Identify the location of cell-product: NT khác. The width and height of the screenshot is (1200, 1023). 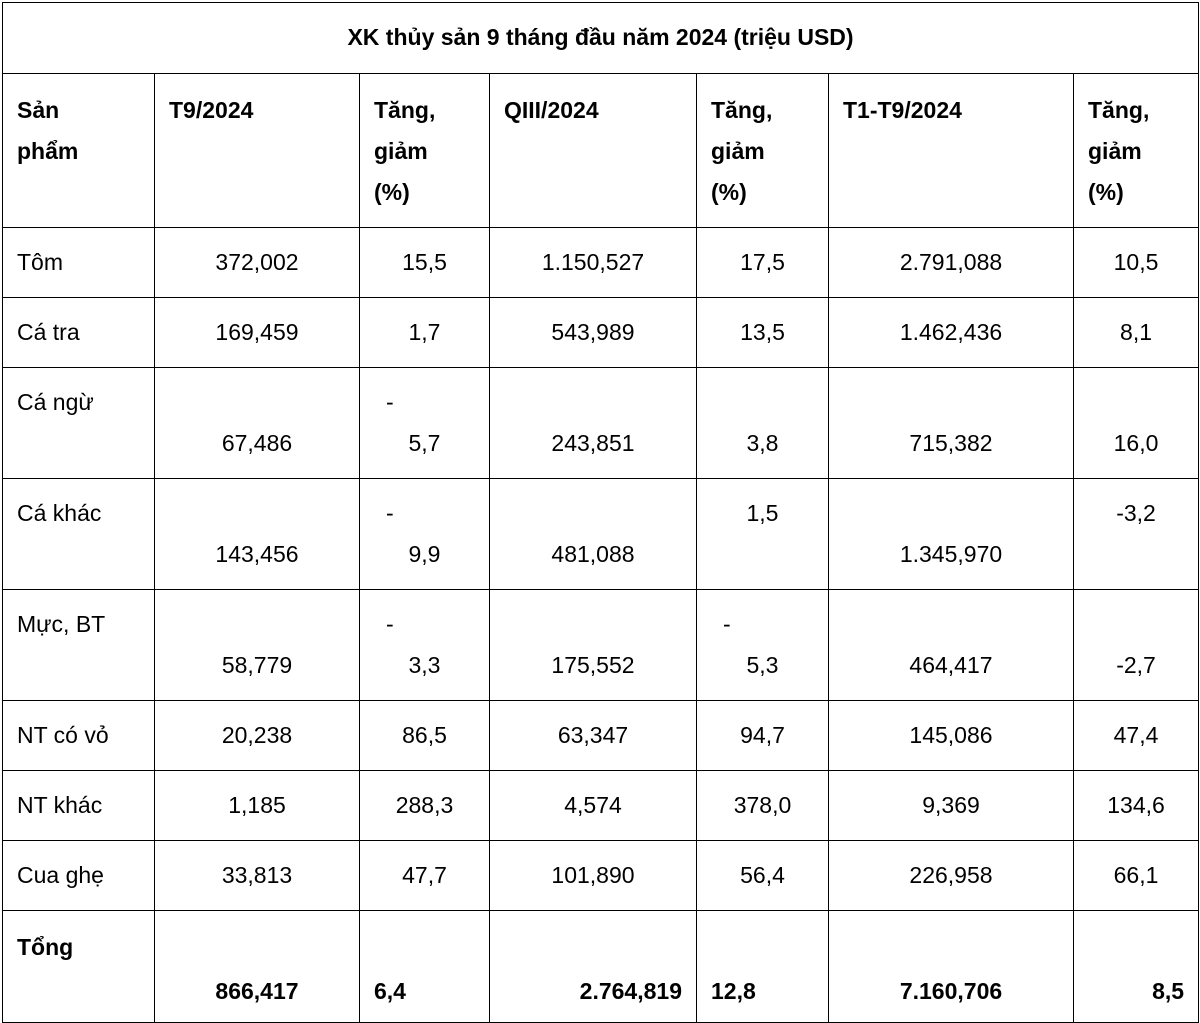
(78, 805).